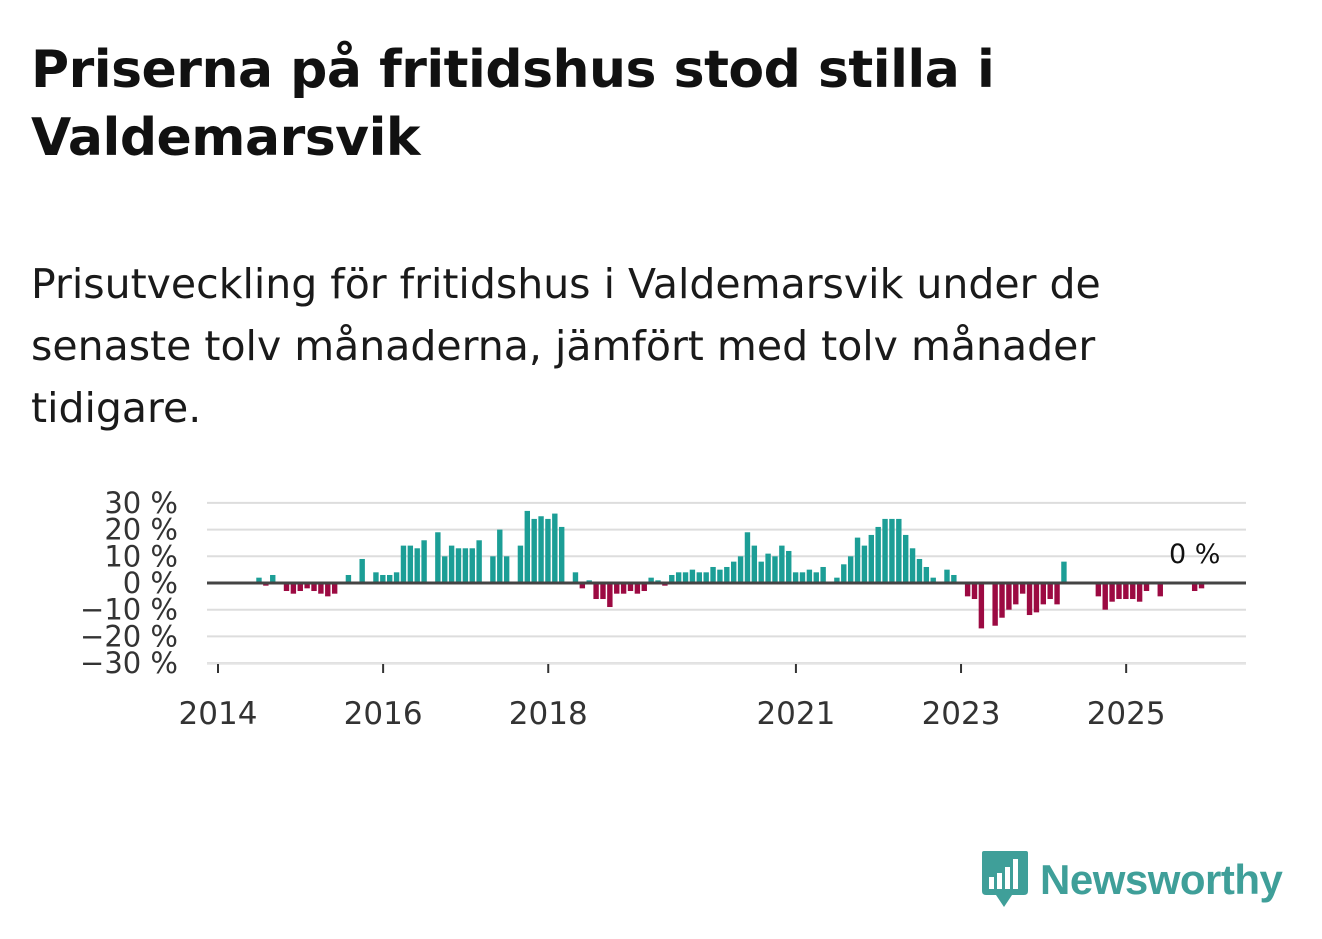 This screenshot has width=1322, height=939. I want to click on bars, so click(730, 569).